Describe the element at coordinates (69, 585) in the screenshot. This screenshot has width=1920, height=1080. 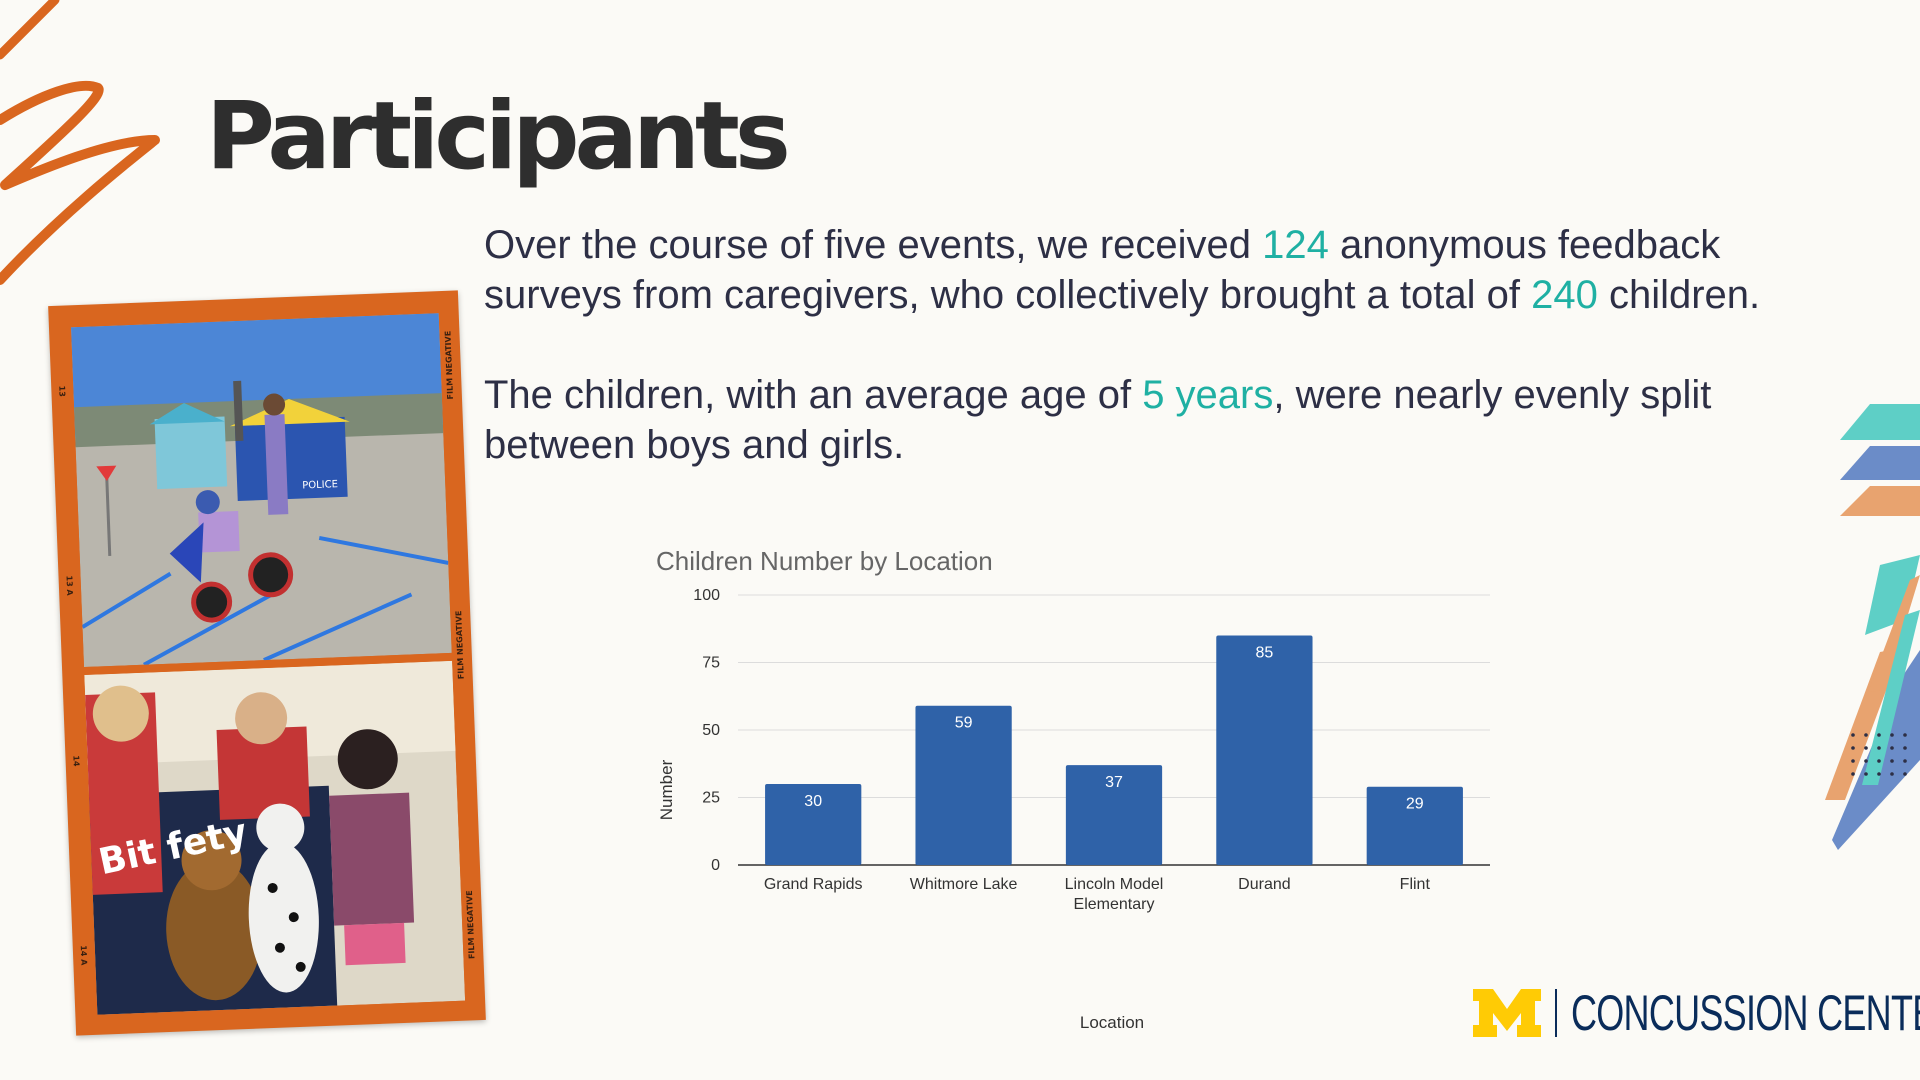
I see `frame-number: 13 A` at that location.